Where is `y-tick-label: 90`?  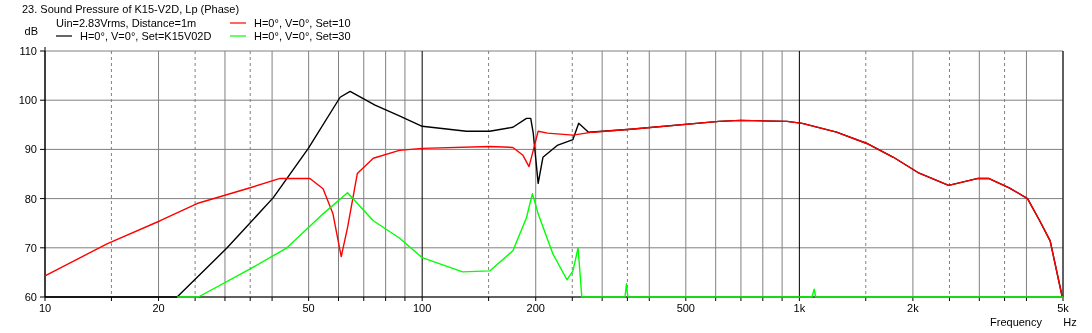
y-tick-label: 90 is located at coordinates (30, 149).